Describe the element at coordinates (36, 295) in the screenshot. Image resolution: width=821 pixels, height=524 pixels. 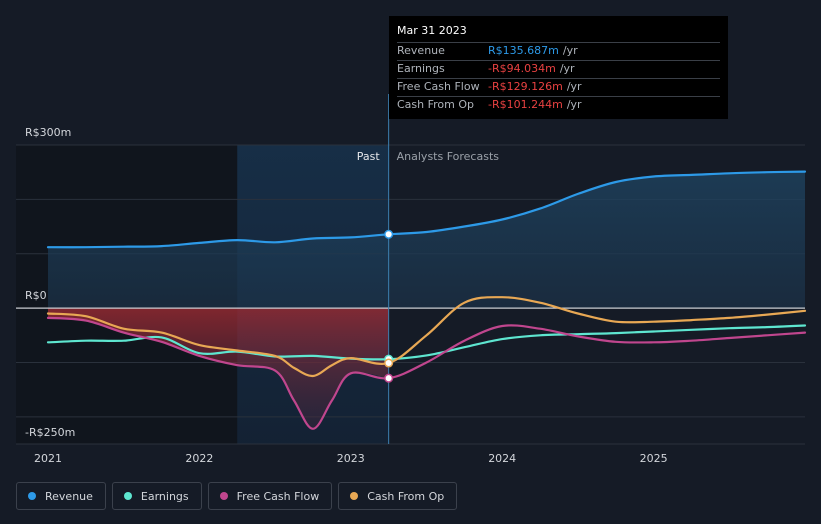
I see `y-tick-label: R$0` at that location.